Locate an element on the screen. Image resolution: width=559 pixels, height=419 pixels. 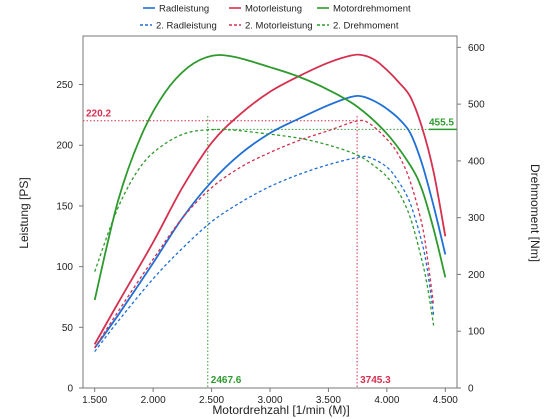
annotation-label: 455.5 is located at coordinates (441, 122).